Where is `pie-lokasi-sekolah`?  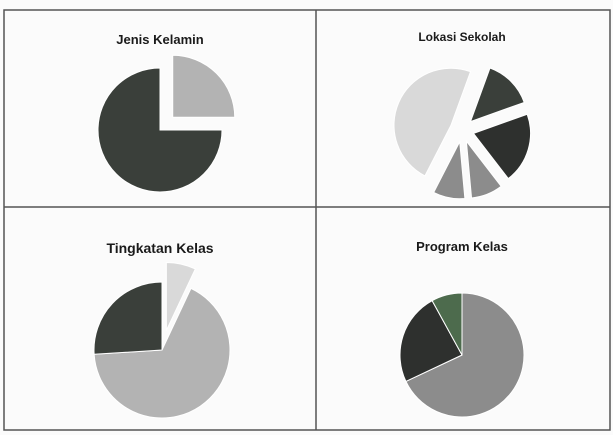
pie-lokasi-sekolah is located at coordinates (462, 133).